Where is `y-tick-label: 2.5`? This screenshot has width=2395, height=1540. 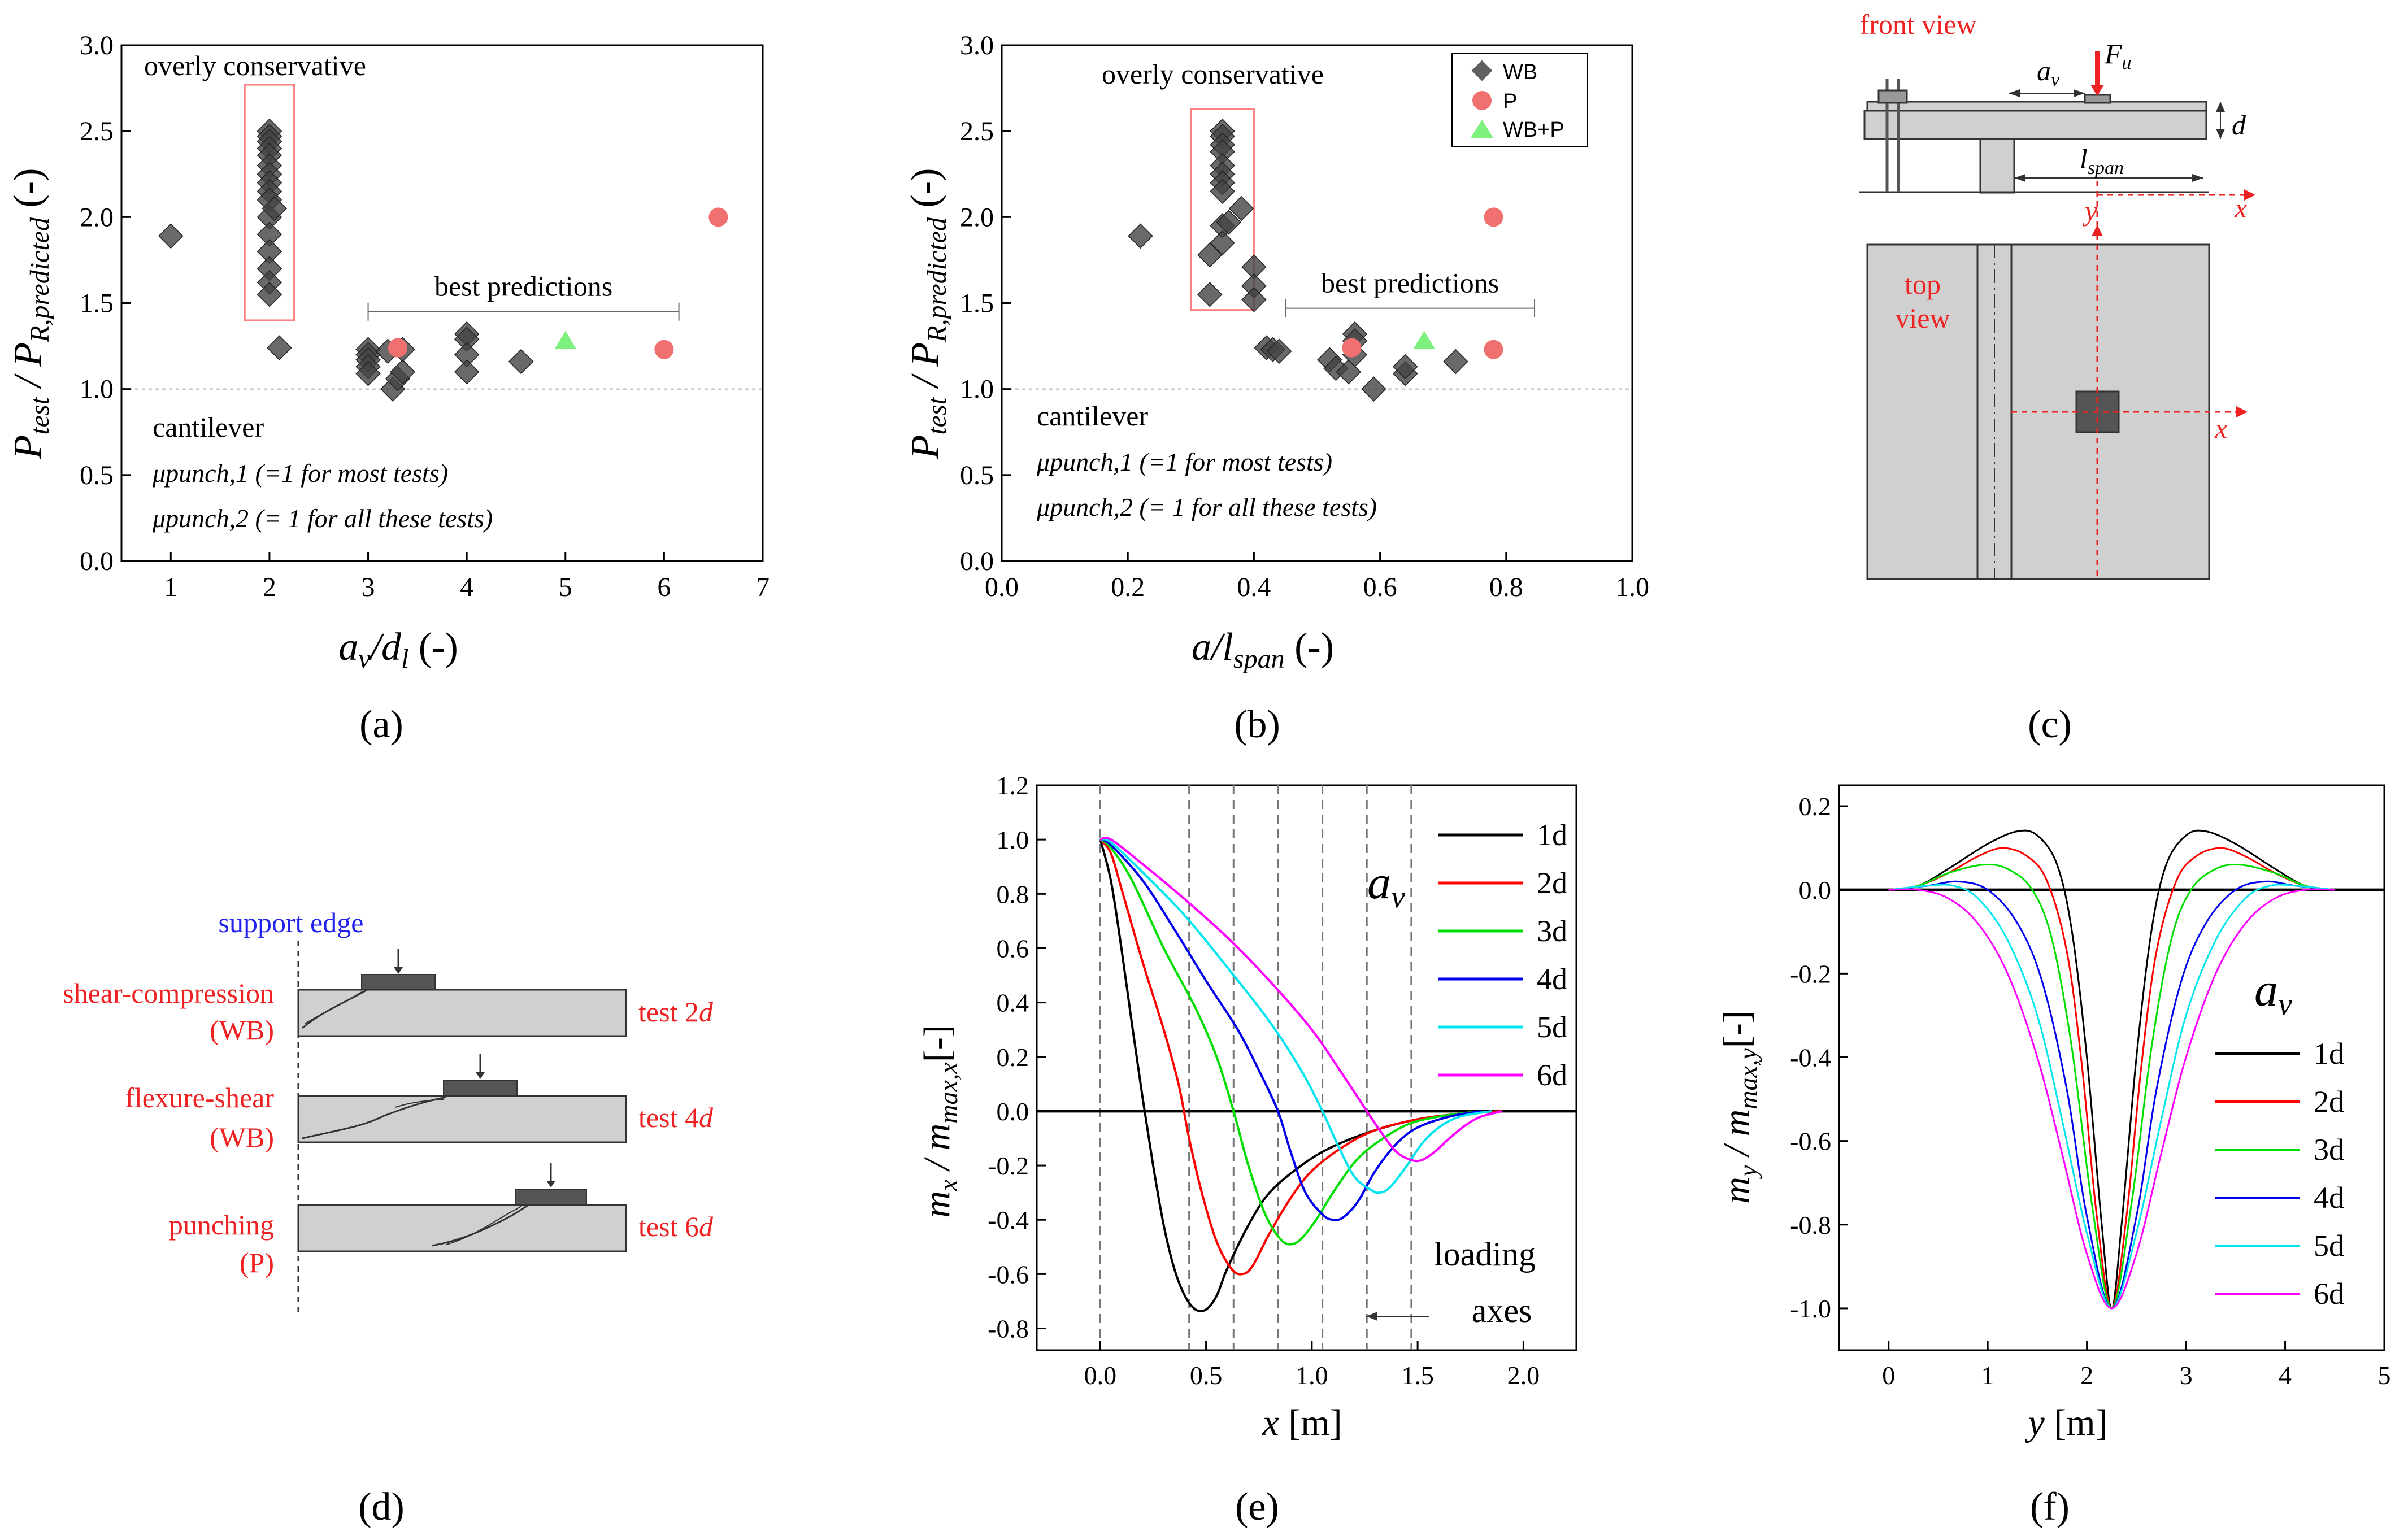 y-tick-label: 2.5 is located at coordinates (977, 131).